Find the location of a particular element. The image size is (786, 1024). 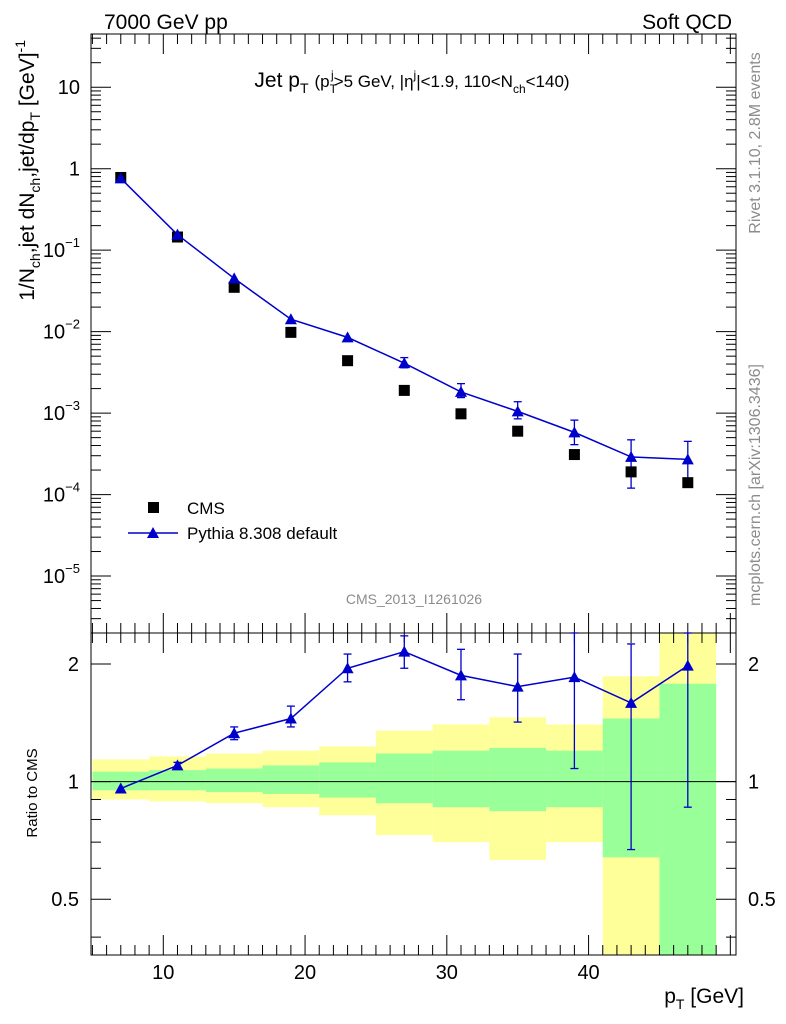

rivet-version-label: Rivet 3.1.10, 2.8M events is located at coordinates (755, 142).